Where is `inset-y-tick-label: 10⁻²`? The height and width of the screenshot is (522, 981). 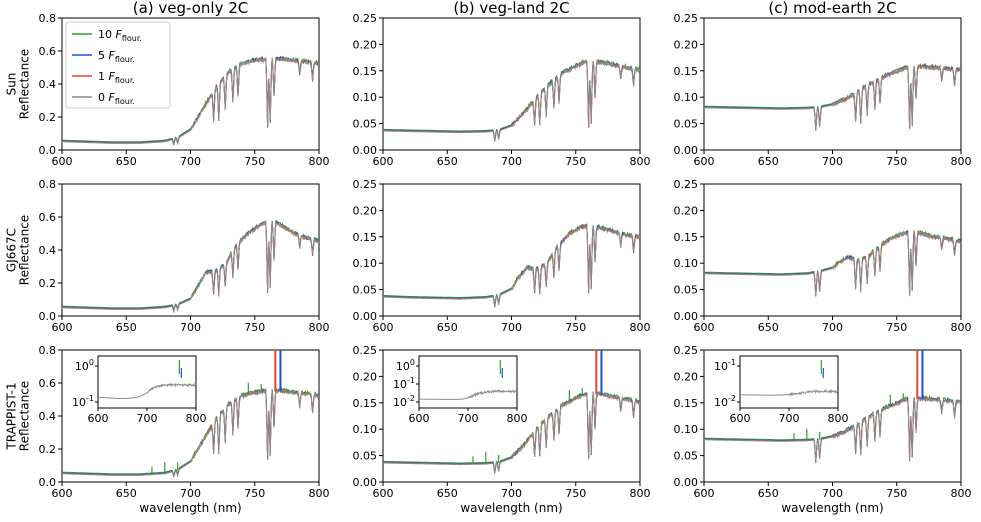 inset-y-tick-label: 10⁻² is located at coordinates (725, 401).